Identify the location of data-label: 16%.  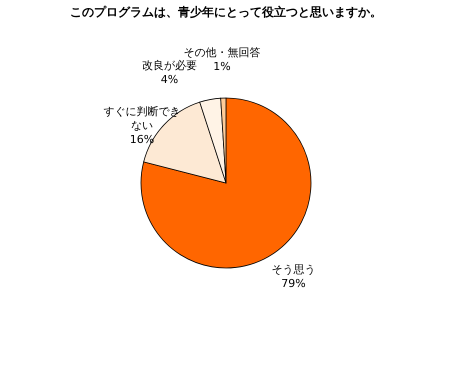
(142, 139).